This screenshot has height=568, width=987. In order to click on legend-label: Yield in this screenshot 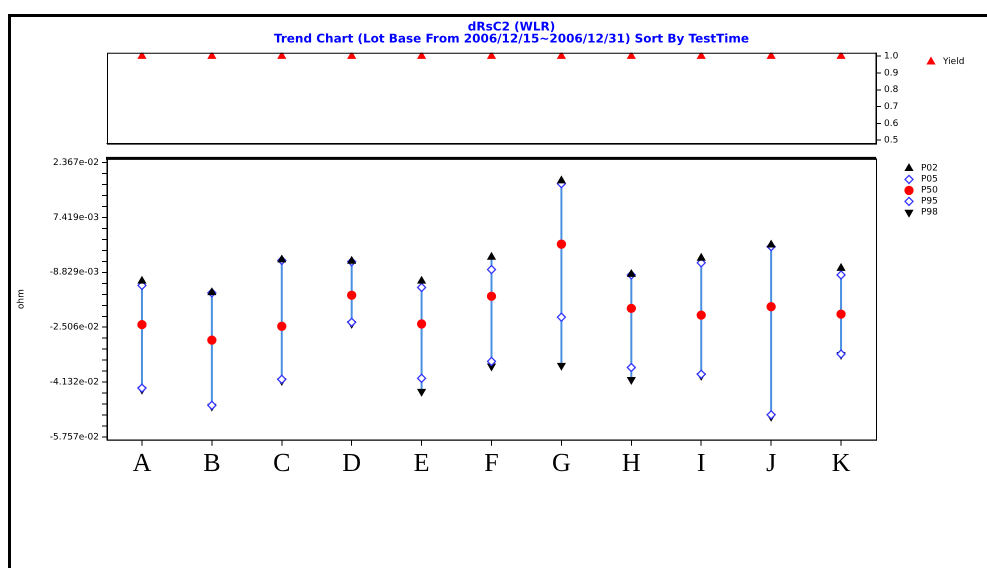, I will do `click(953, 62)`.